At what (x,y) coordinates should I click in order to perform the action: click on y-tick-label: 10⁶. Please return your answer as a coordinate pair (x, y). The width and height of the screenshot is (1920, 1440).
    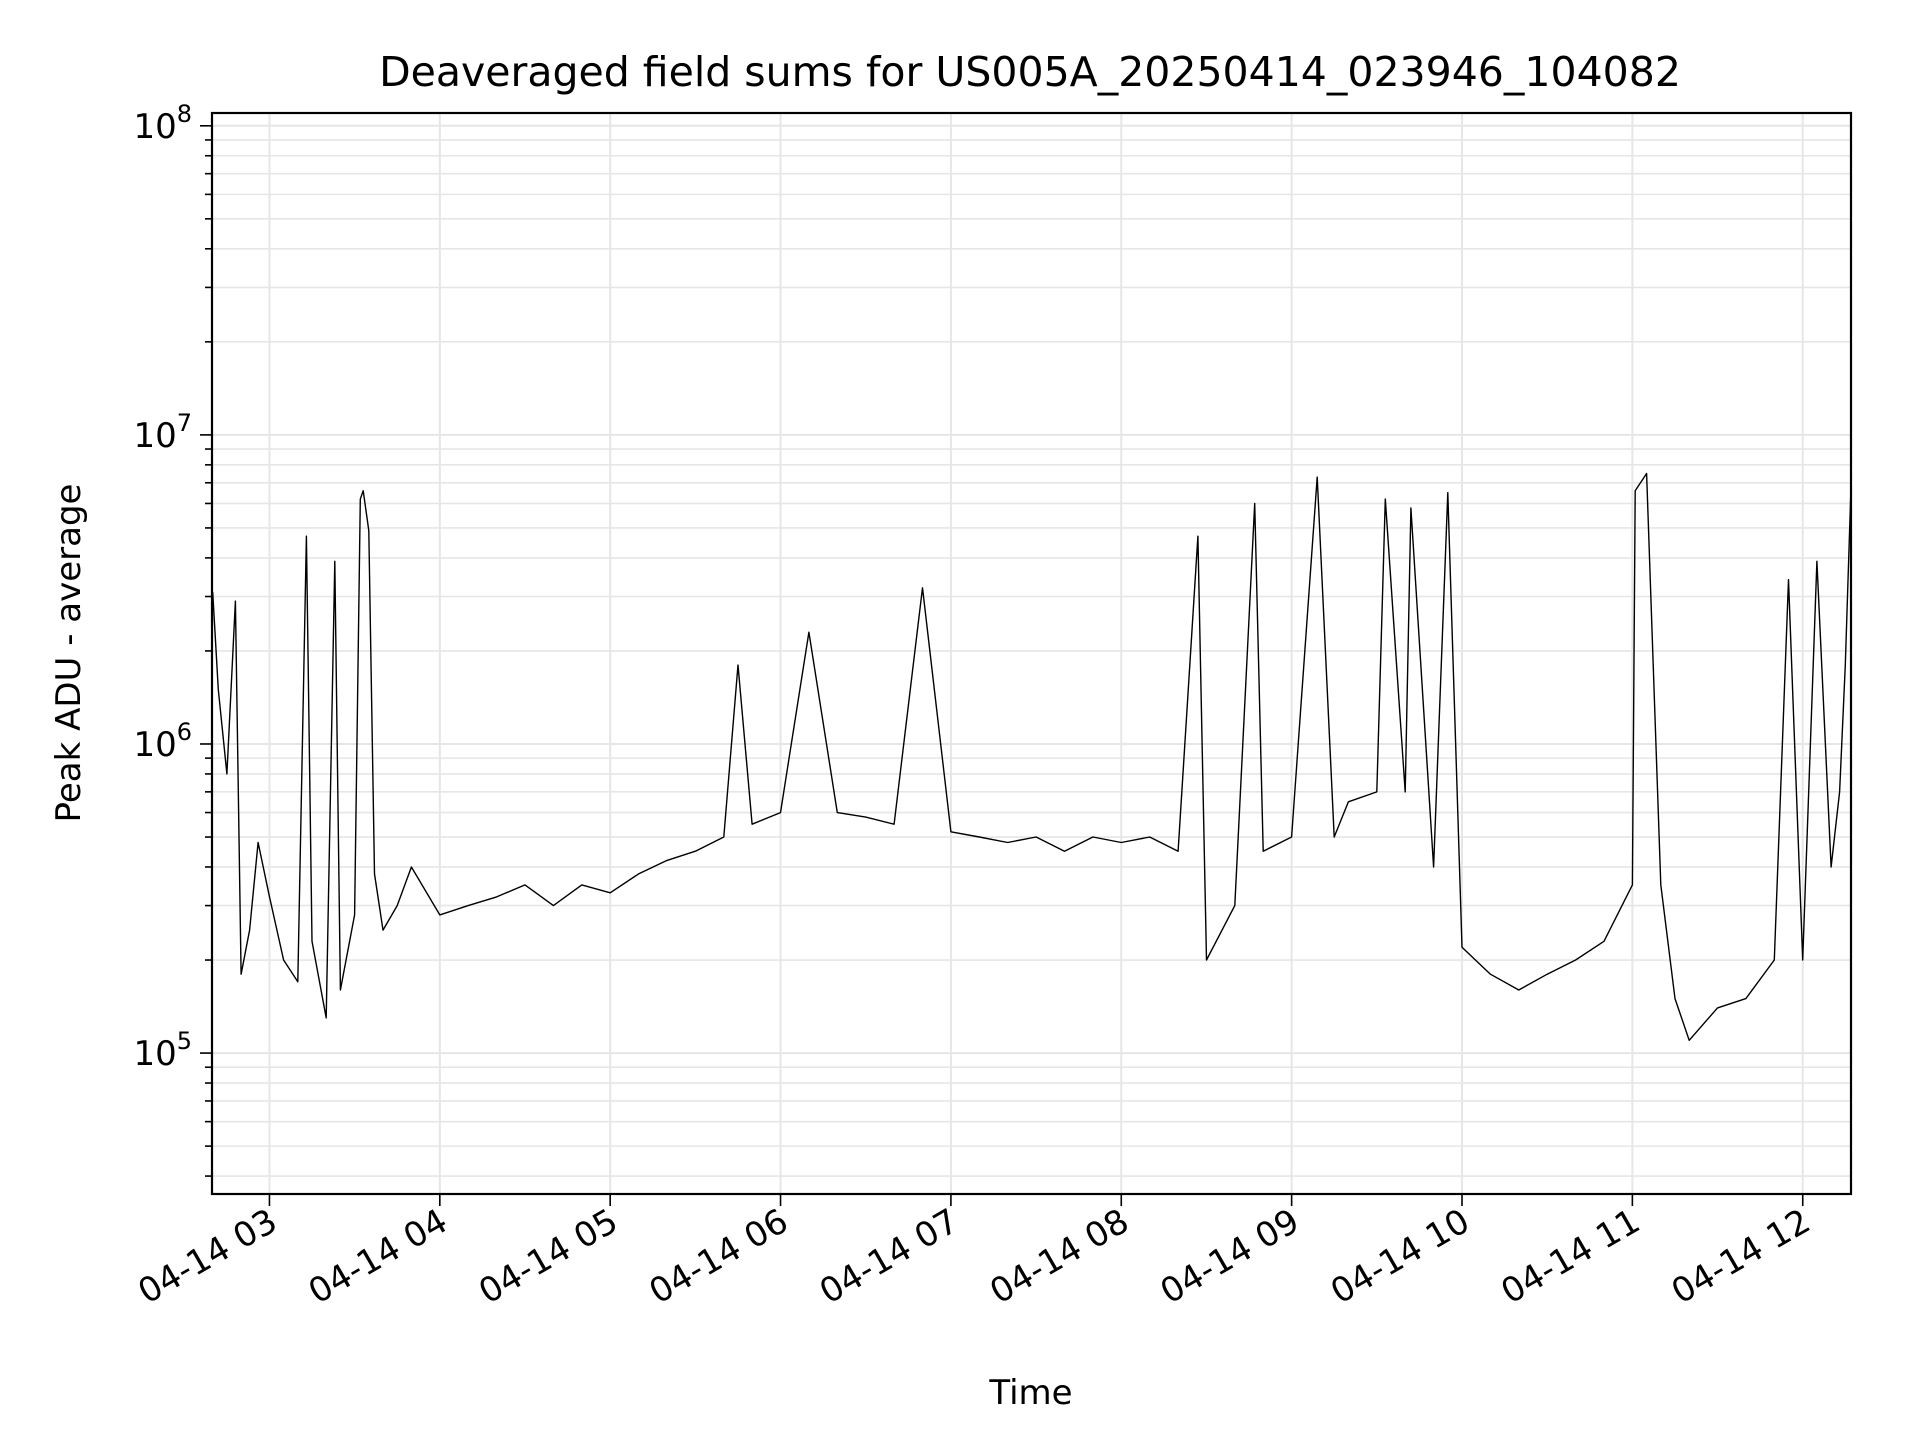
    Looking at the image, I should click on (162, 741).